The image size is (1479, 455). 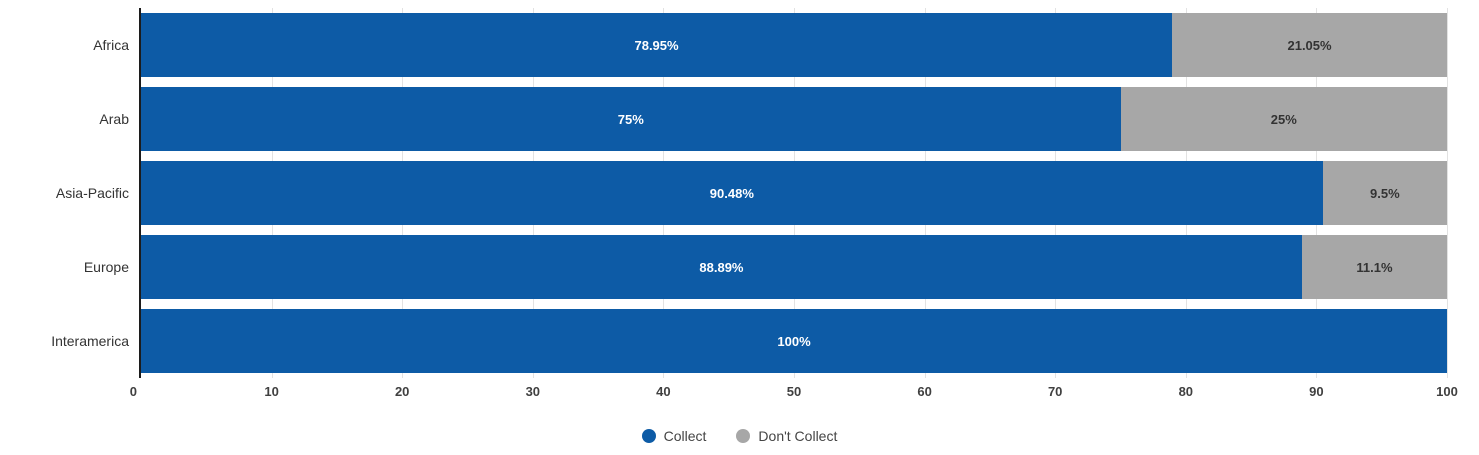 I want to click on x-tick-label: 50, so click(x=794, y=391).